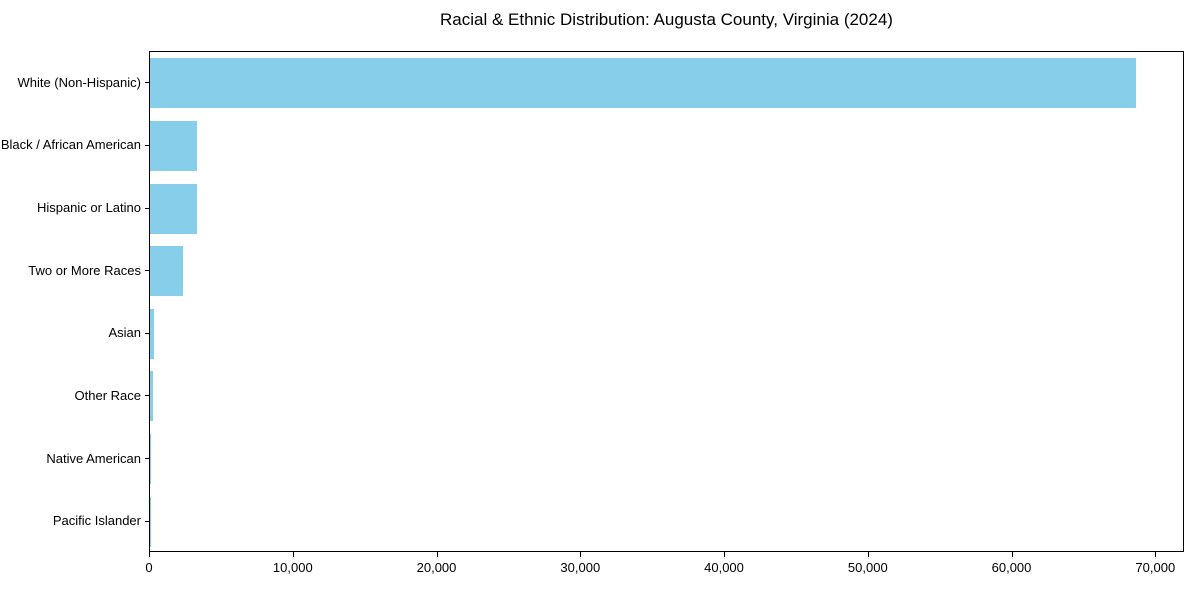 The height and width of the screenshot is (600, 1200). Describe the element at coordinates (84, 270) in the screenshot. I see `y-axis-label: Two or More Races` at that location.